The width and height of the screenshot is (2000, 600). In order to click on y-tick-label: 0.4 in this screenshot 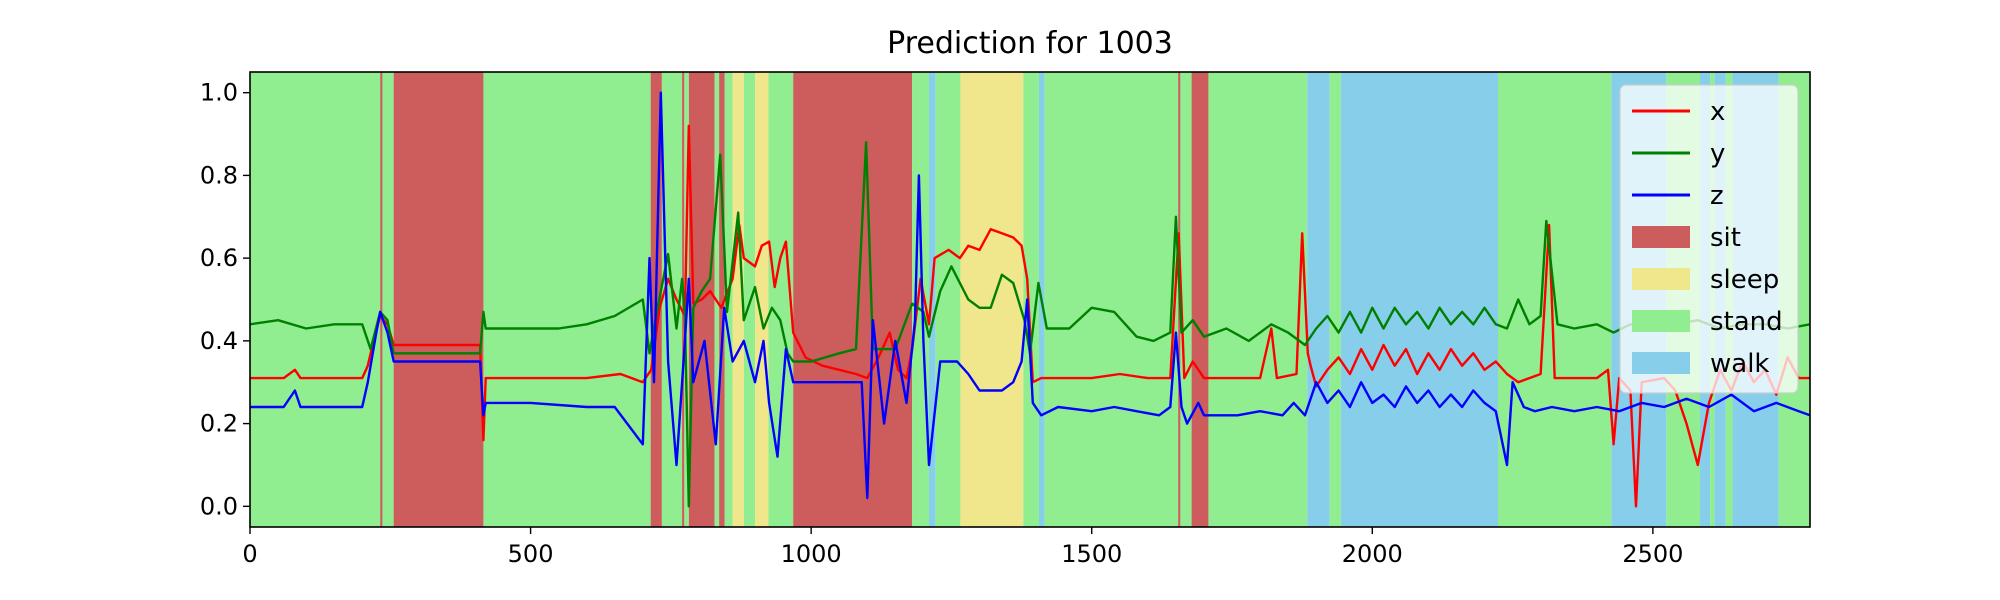, I will do `click(219, 341)`.